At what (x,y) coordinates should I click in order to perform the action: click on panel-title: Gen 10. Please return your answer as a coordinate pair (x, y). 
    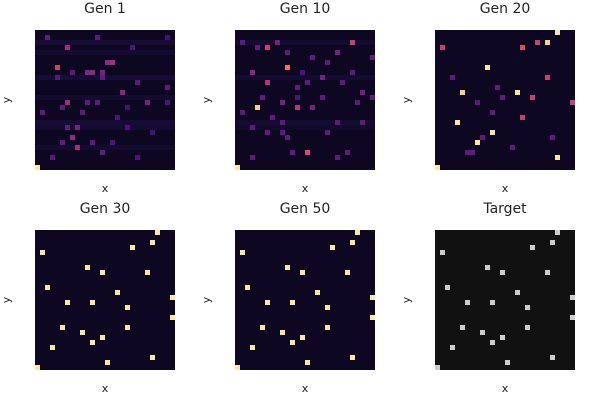
    Looking at the image, I should click on (305, 9).